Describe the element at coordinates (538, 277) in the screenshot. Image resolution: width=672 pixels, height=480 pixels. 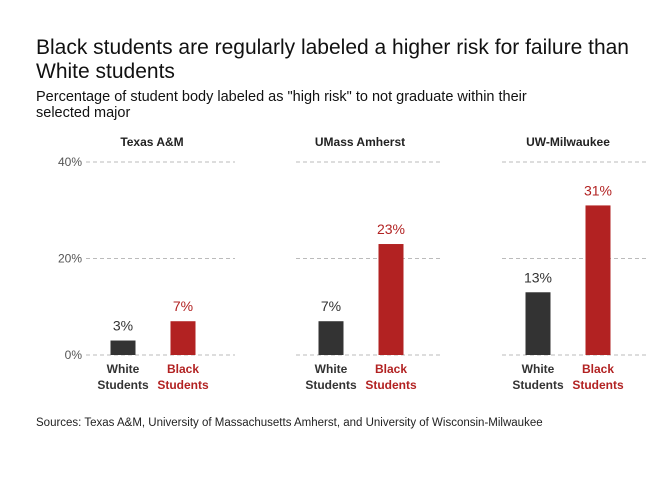
I see `data-label: 13%` at that location.